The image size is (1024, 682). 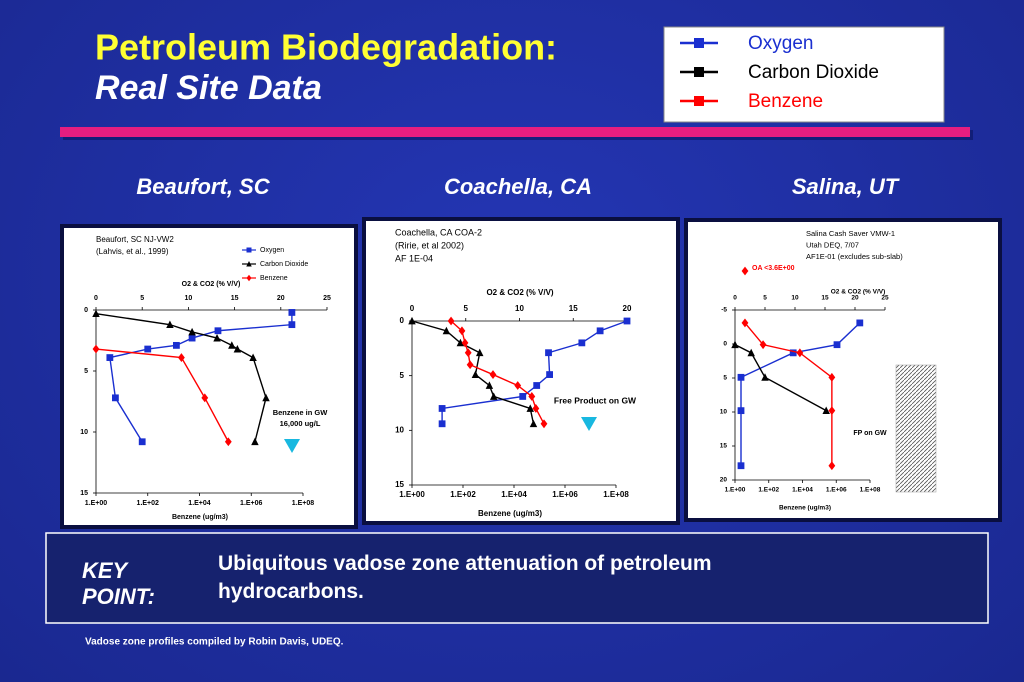 What do you see at coordinates (724, 480) in the screenshot?
I see `y-tick-label: 20` at bounding box center [724, 480].